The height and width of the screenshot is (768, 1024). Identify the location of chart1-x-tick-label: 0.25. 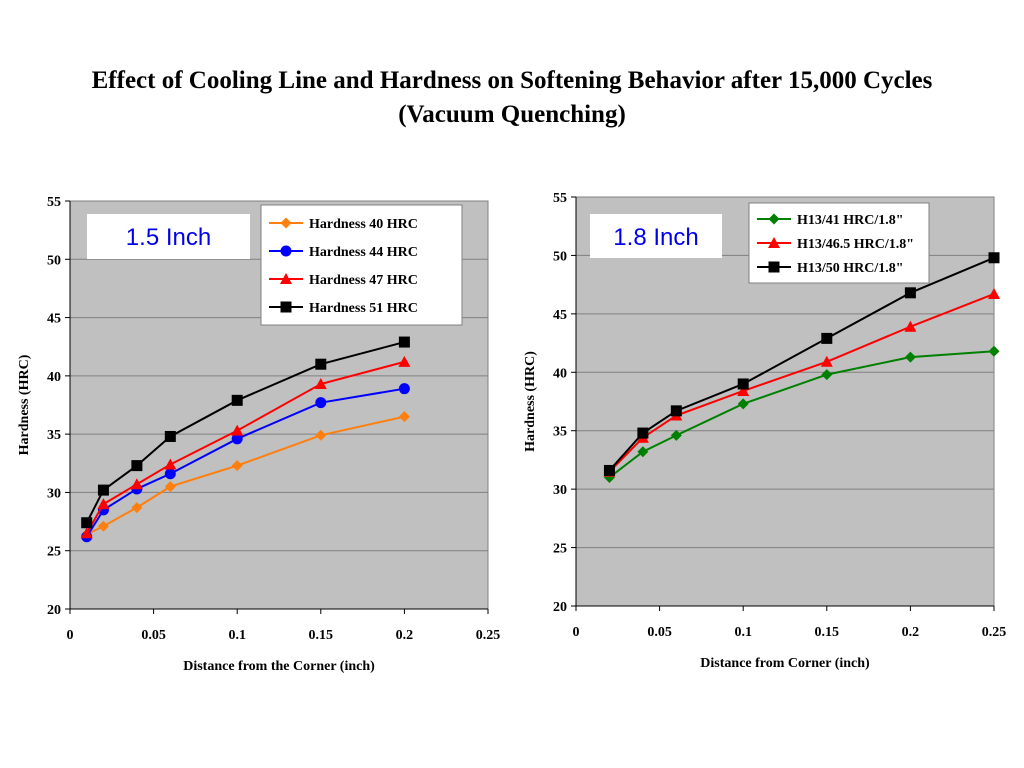
(488, 635).